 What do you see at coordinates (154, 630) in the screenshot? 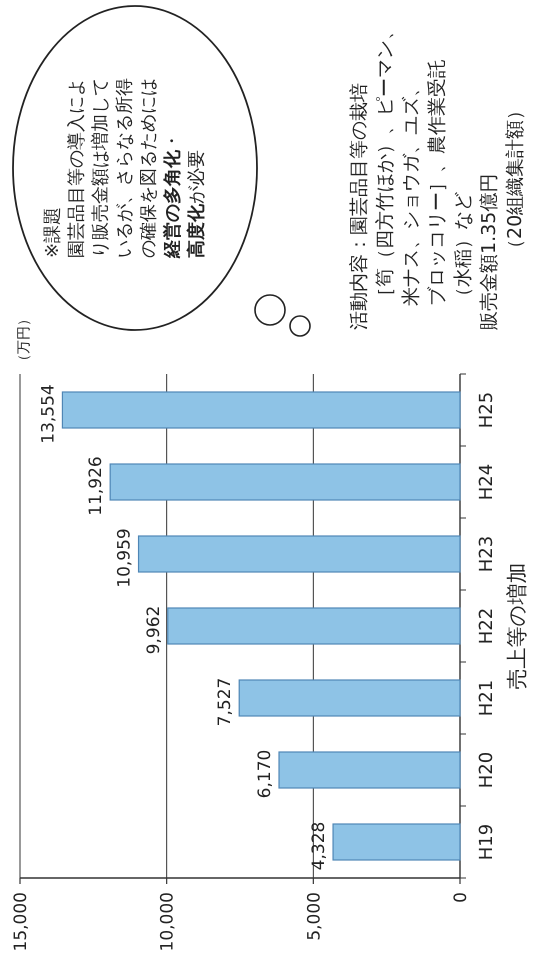
I see `data-label: 9,962` at bounding box center [154, 630].